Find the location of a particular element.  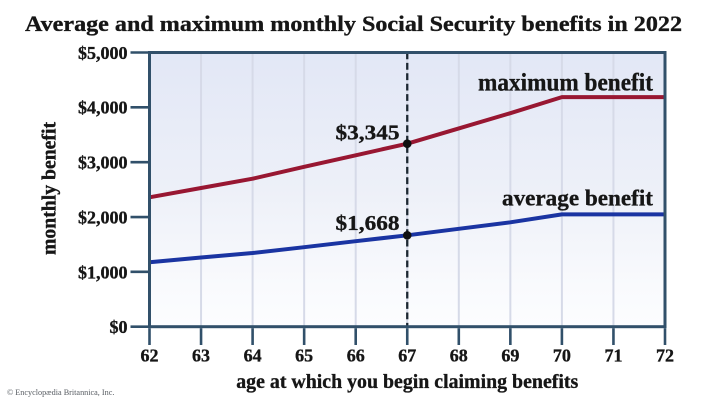

svg-text: $1,000 is located at coordinates (103, 272).